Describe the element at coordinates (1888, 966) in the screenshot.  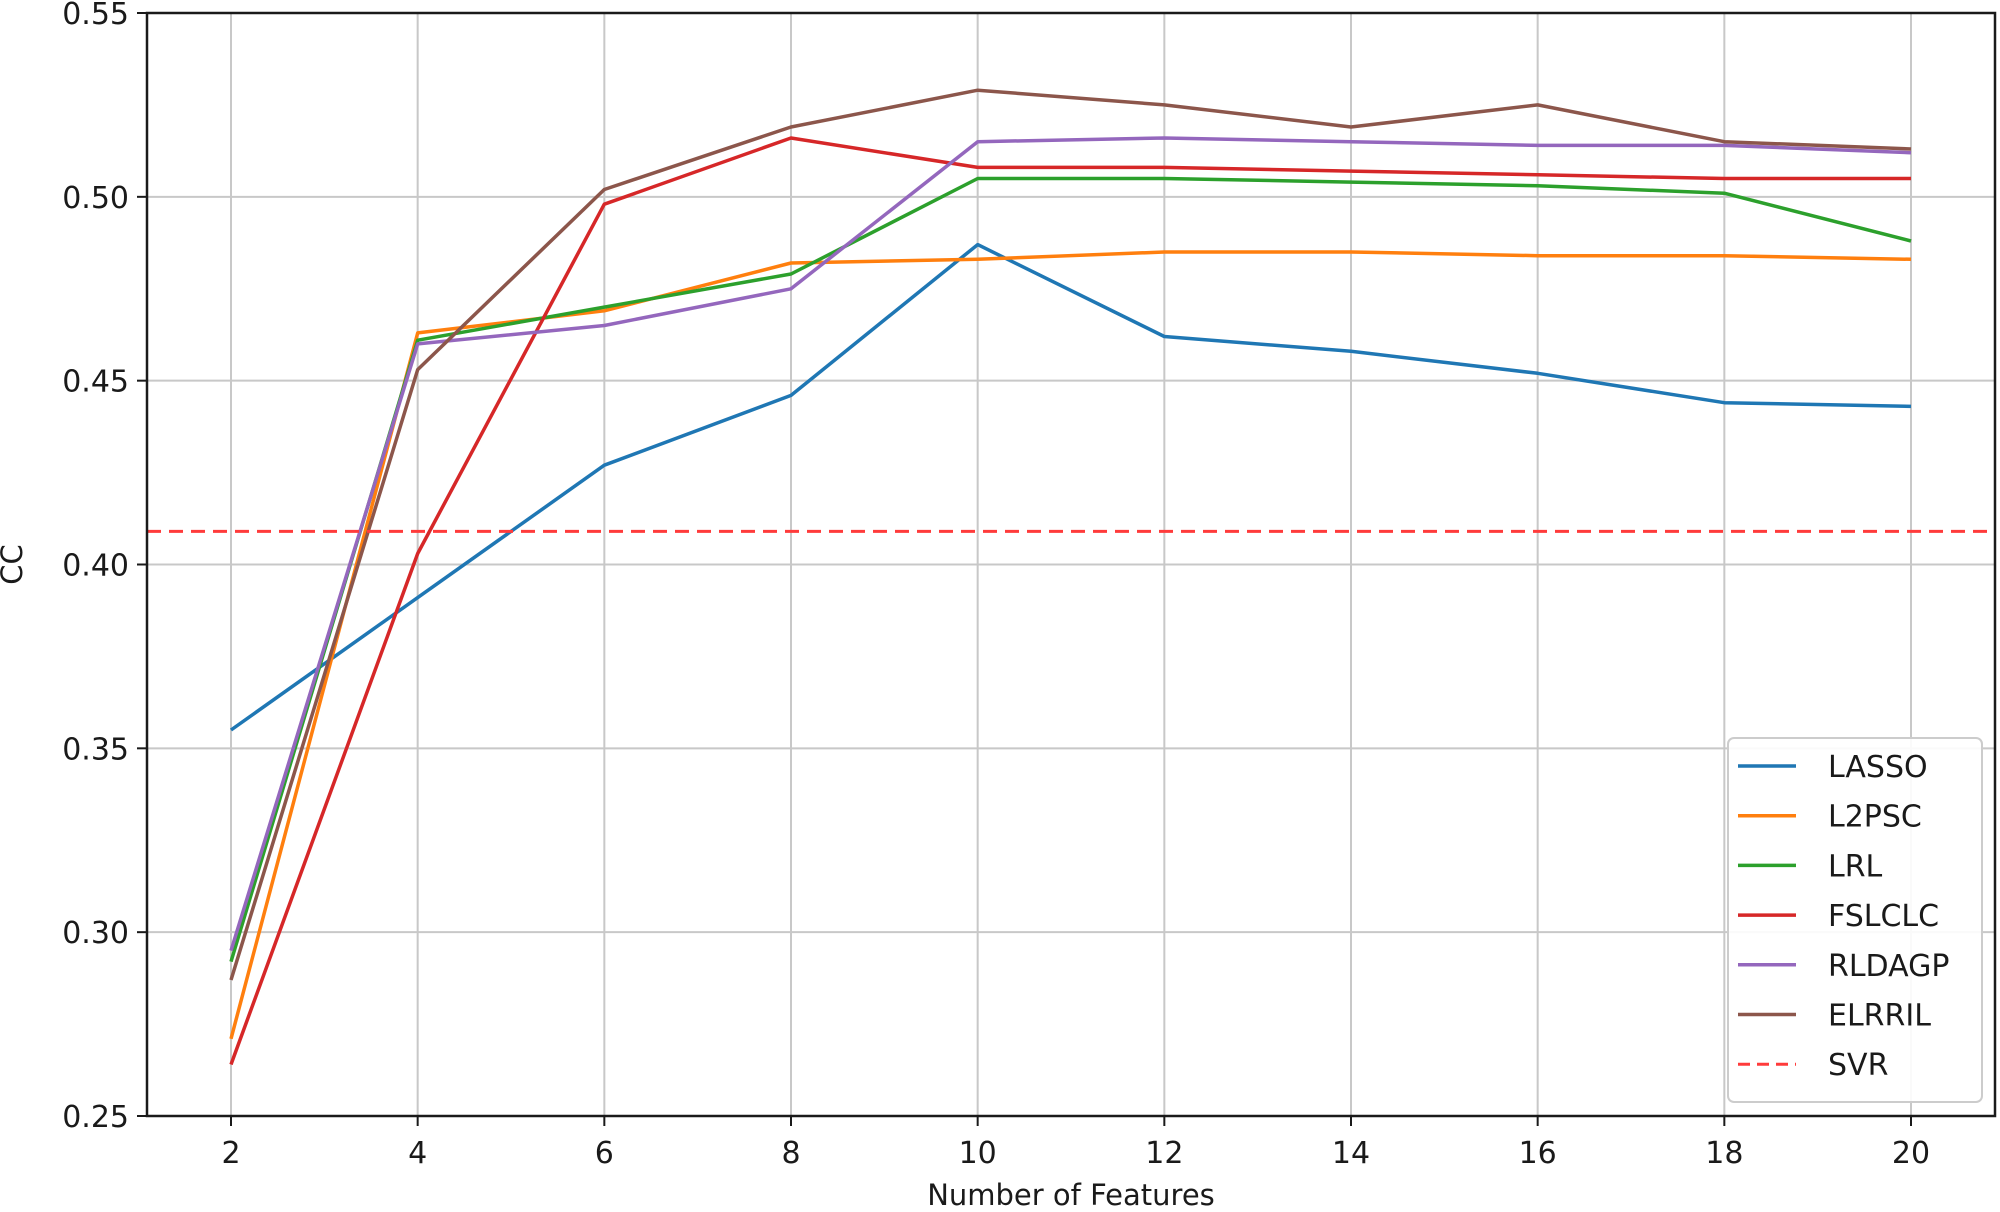
I see `legend-label-rldagp: RLDAGP` at that location.